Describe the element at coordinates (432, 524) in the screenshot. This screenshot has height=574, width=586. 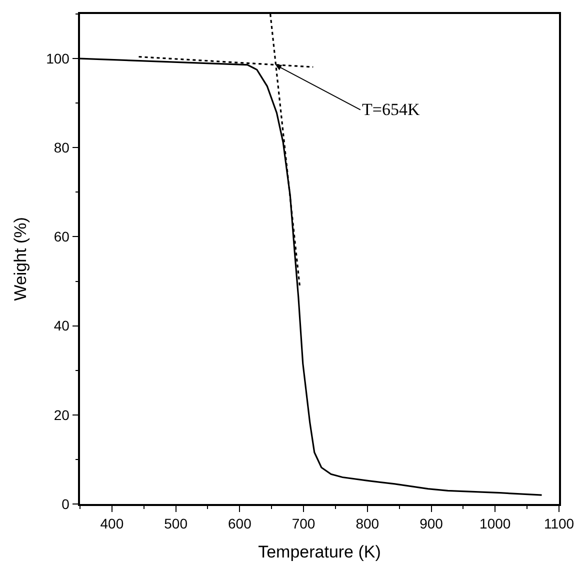
I see `x-tick-label: 900` at that location.